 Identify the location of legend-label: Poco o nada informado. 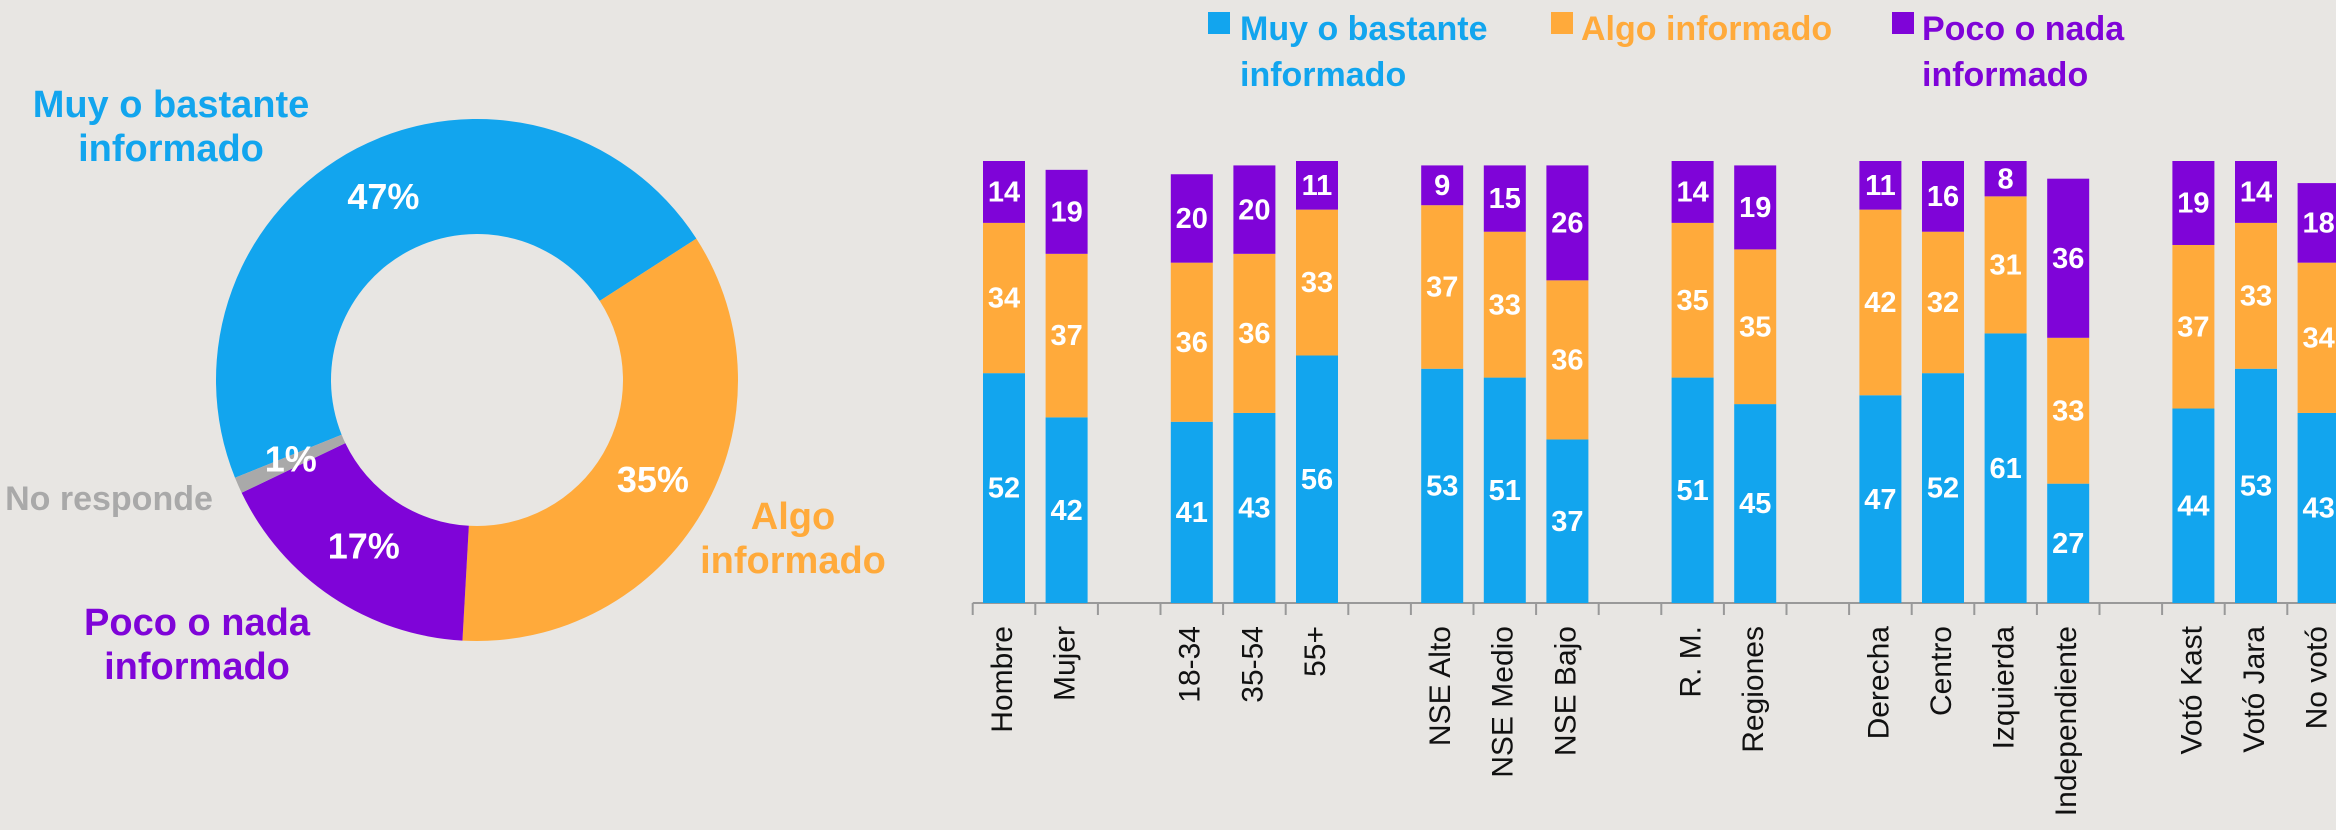
(2023, 52).